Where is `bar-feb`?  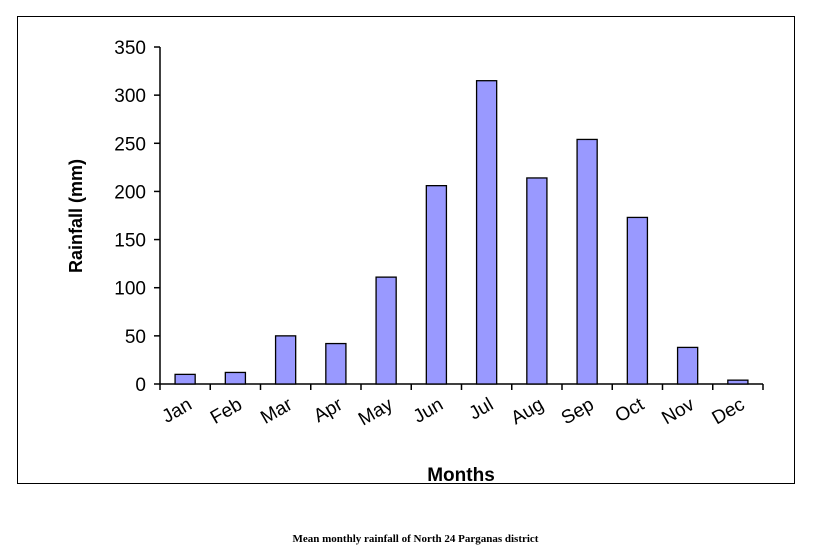
bar-feb is located at coordinates (235, 378).